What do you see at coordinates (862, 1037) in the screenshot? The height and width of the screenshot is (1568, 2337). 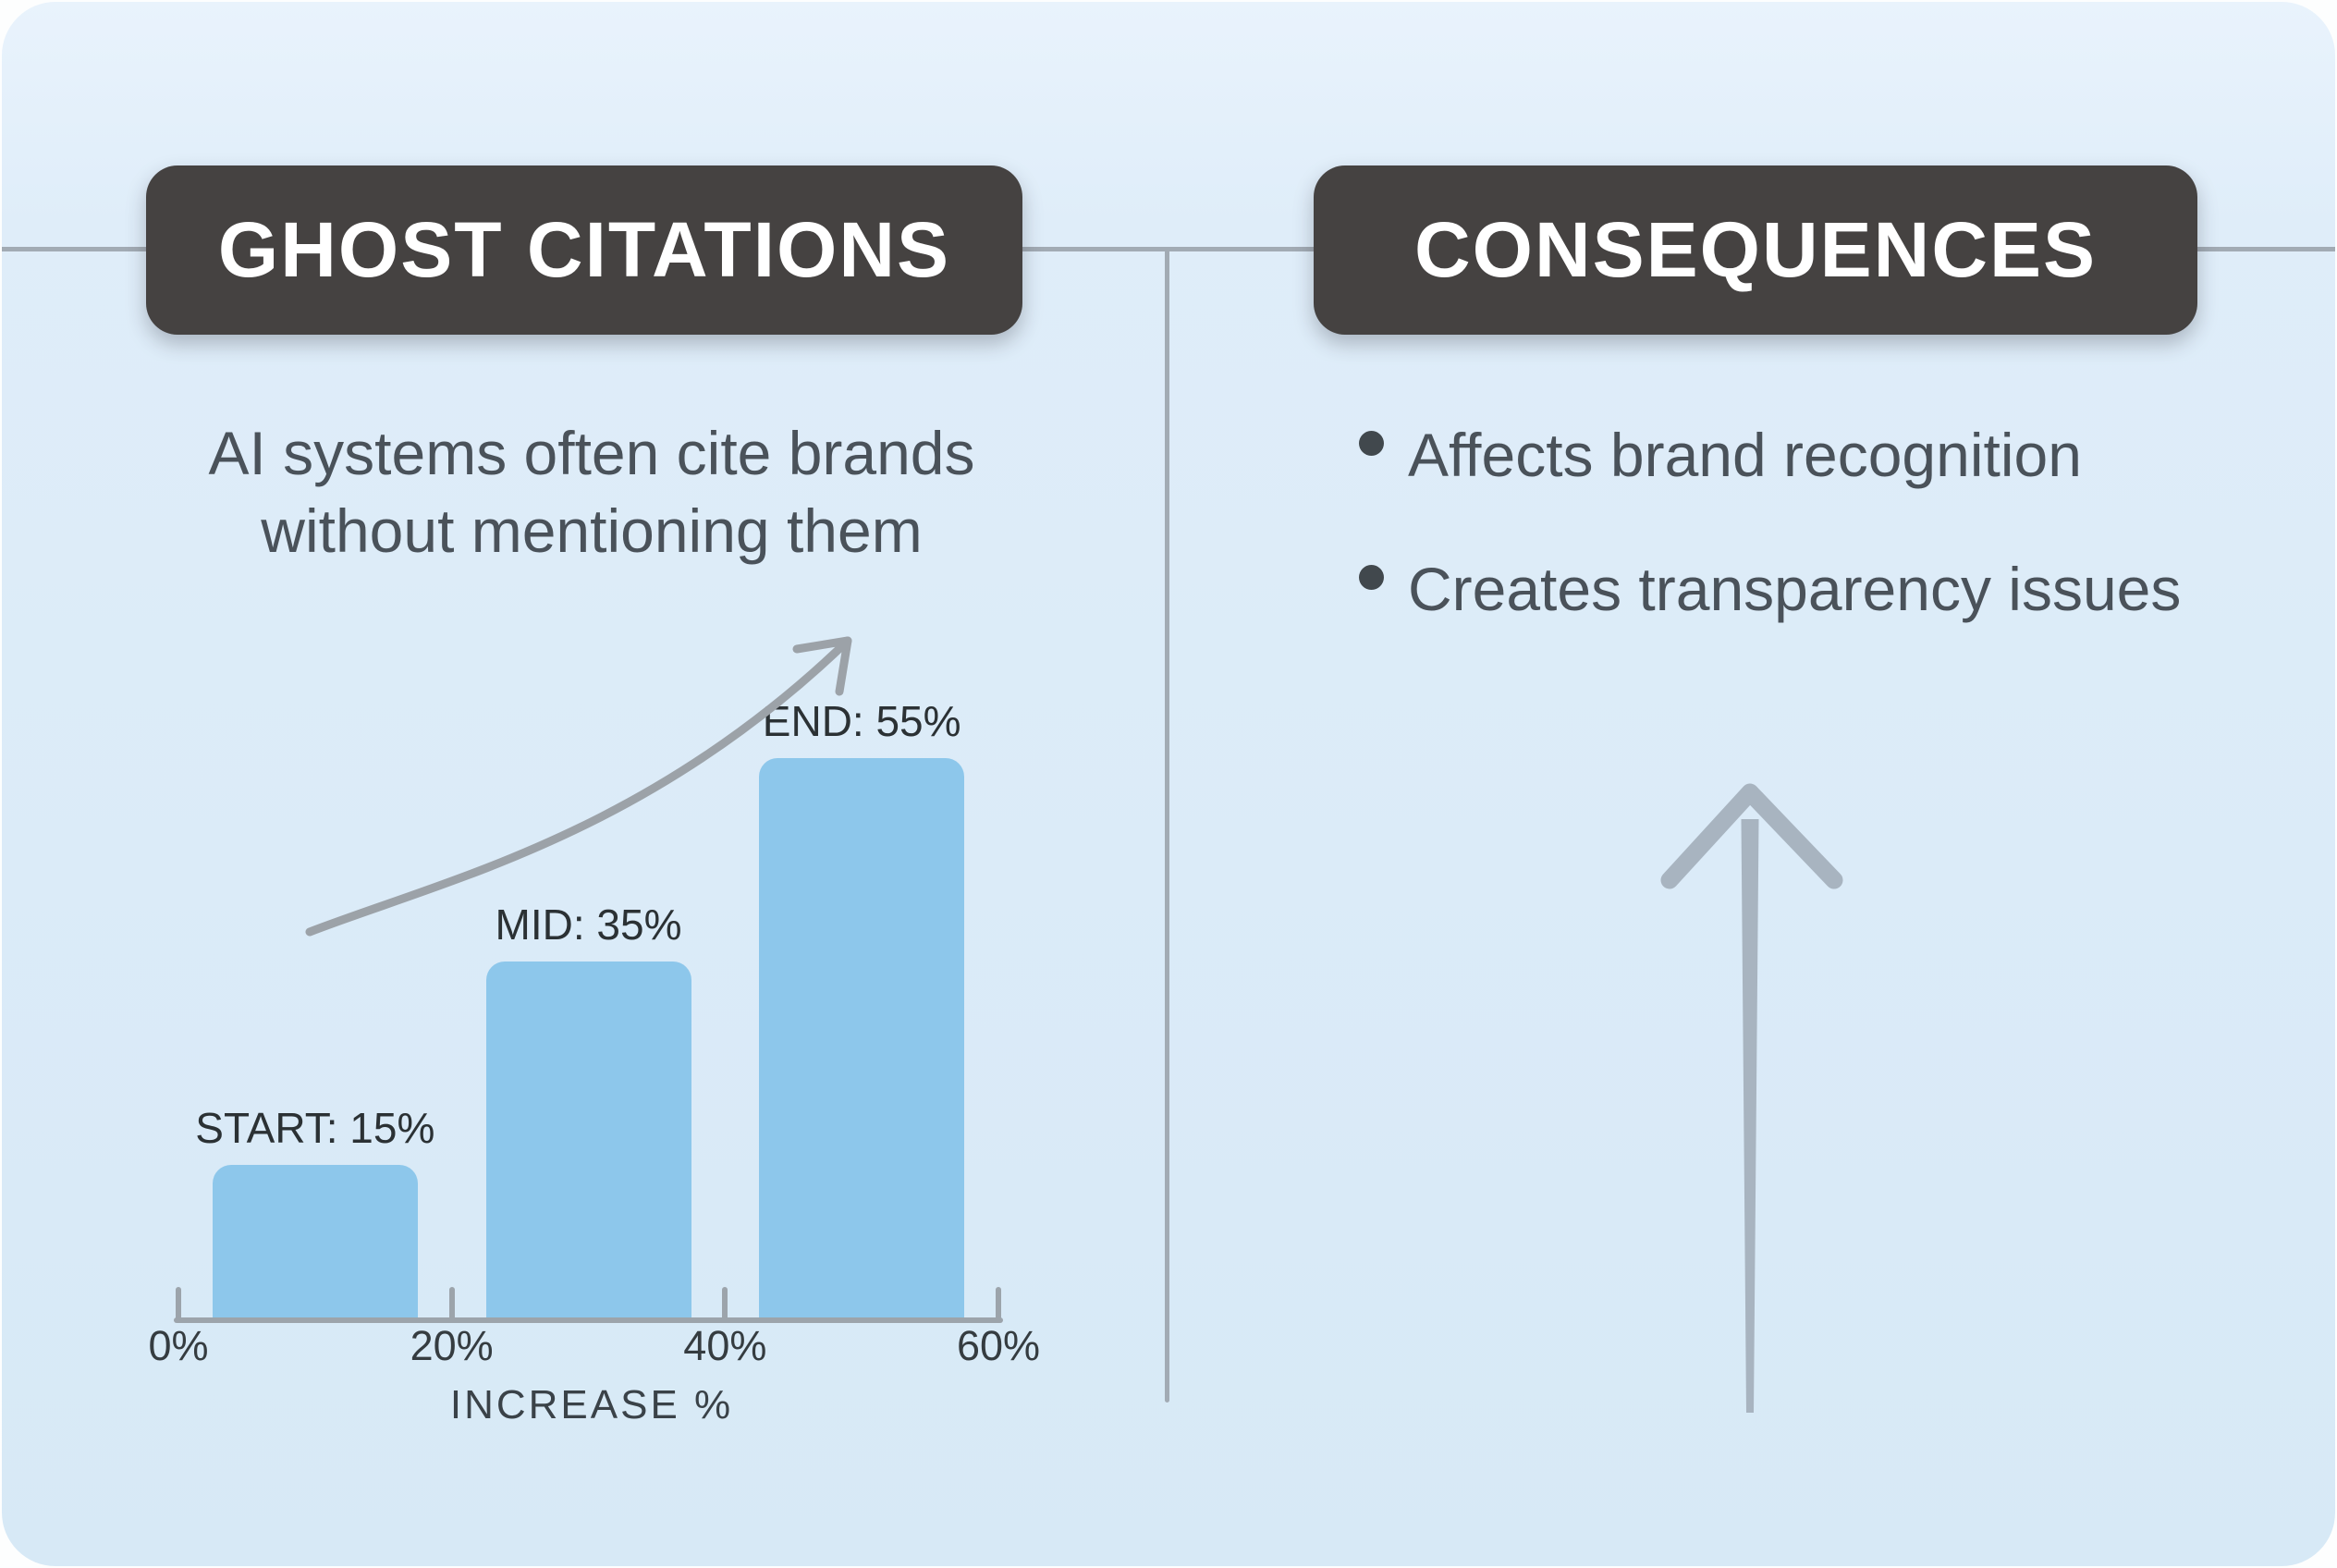 I see `bar-end` at bounding box center [862, 1037].